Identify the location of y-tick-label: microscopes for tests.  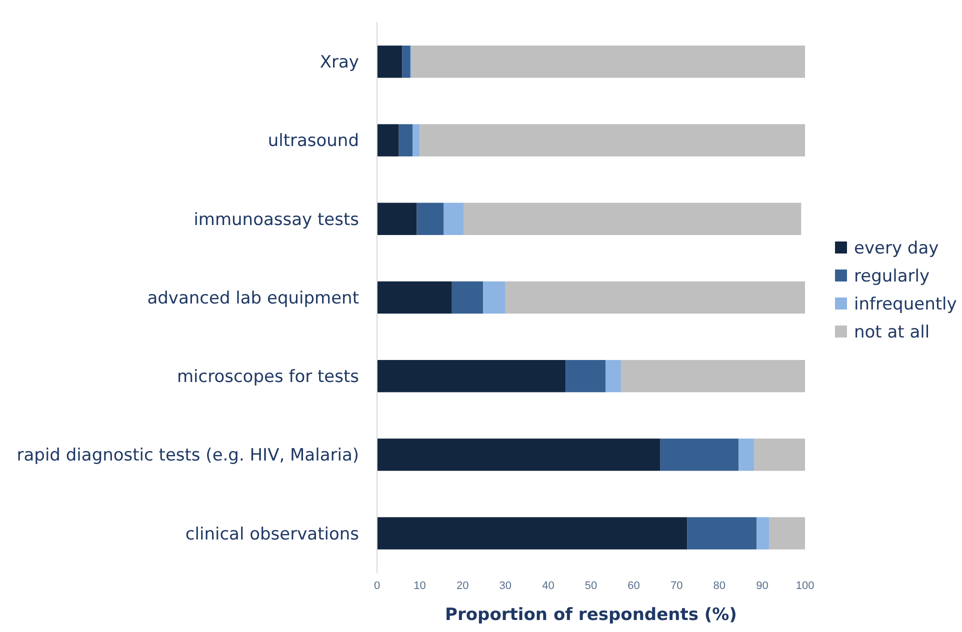
(268, 377).